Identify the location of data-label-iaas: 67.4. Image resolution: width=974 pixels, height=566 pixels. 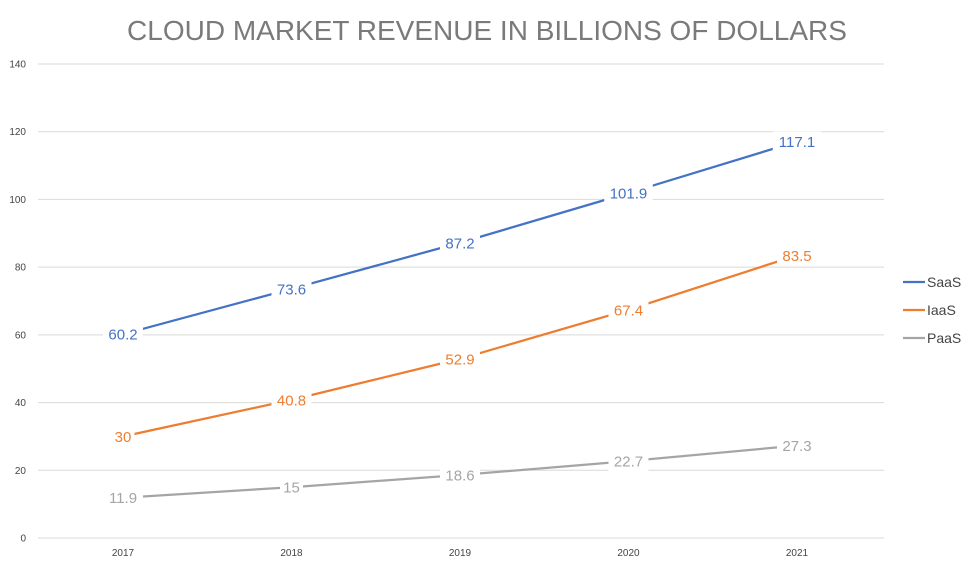
(628, 310).